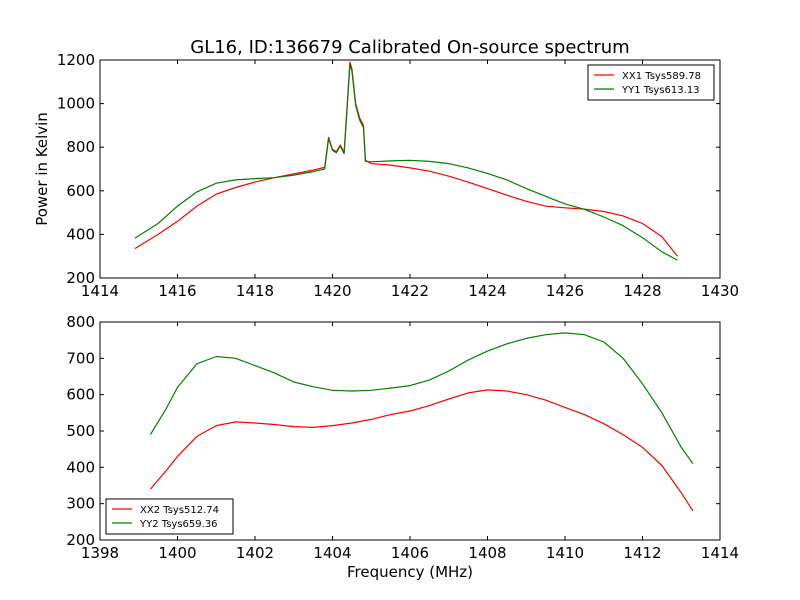 The image size is (800, 600). Describe the element at coordinates (720, 291) in the screenshot. I see `x-tick-label: 1430` at that location.